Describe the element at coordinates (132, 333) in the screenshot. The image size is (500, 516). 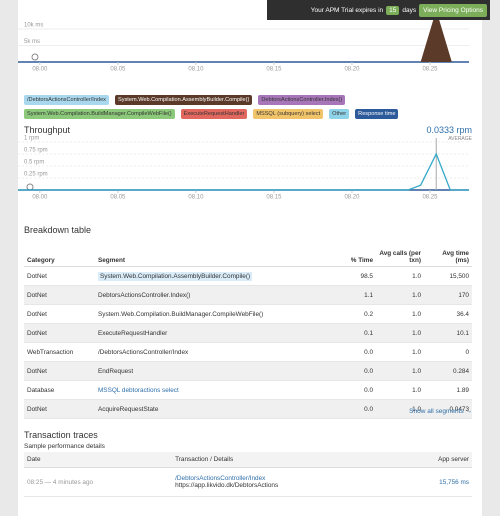
I see `cell-text: ExecuteRequestHandler` at that location.